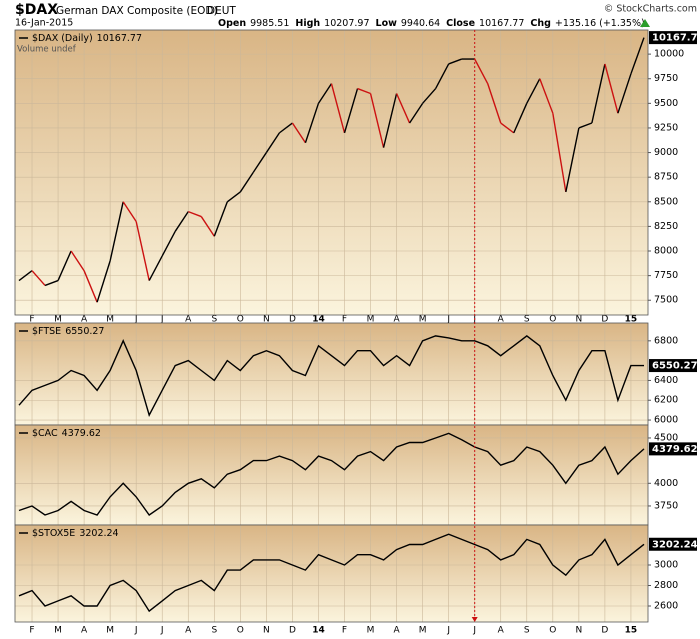  What do you see at coordinates (666, 152) in the screenshot?
I see `y-tick-label: 9000` at bounding box center [666, 152].